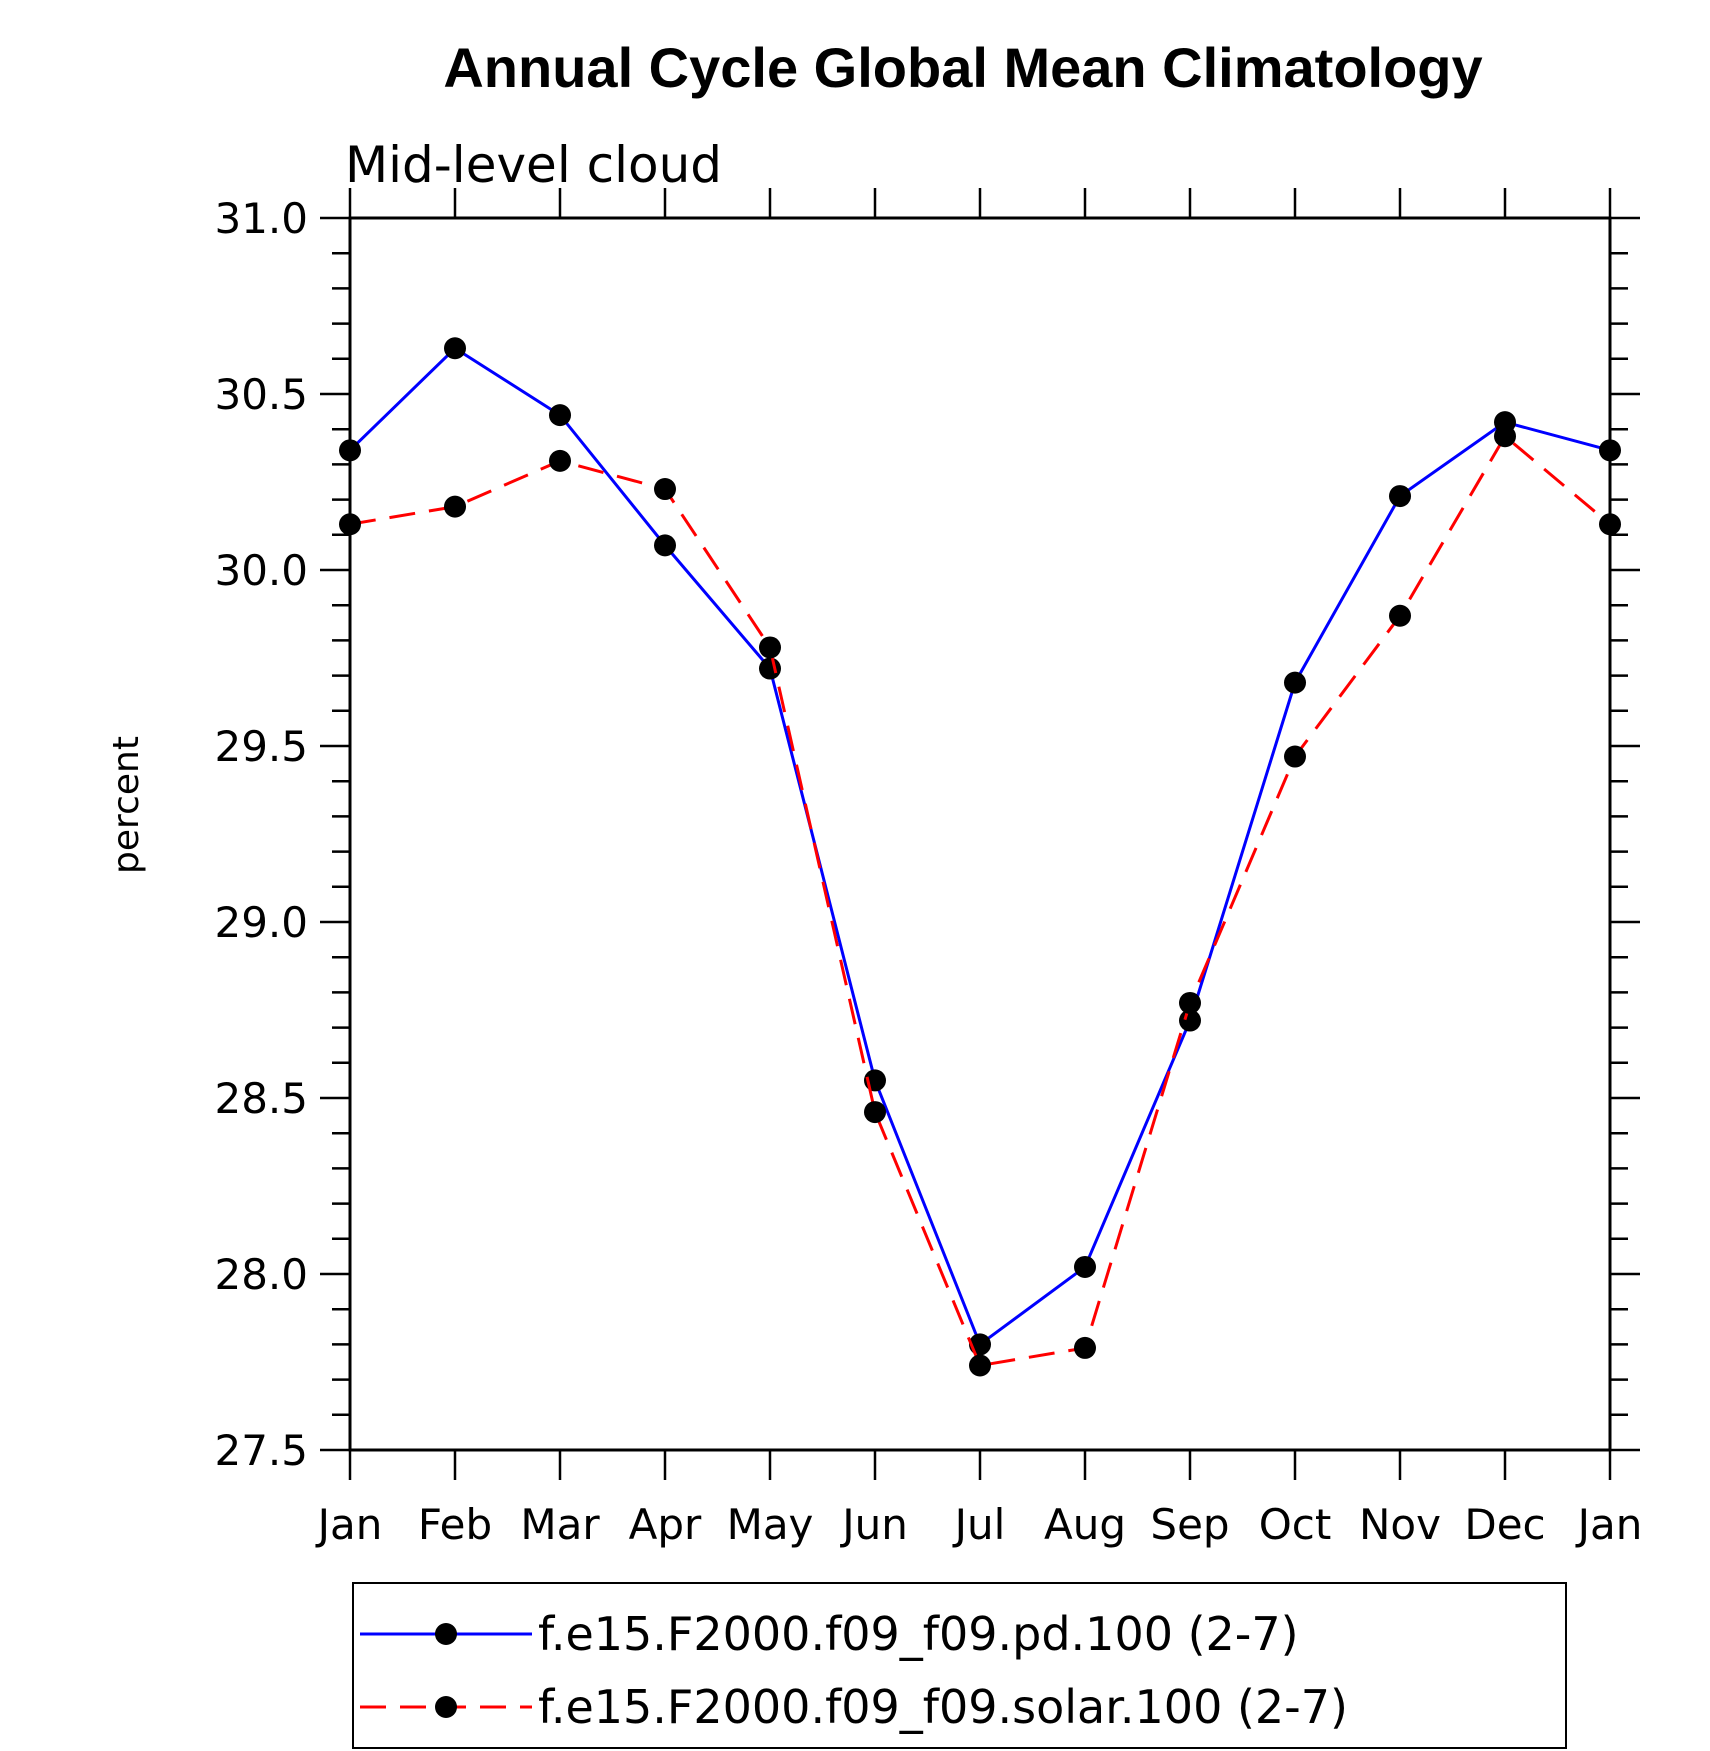 The width and height of the screenshot is (1710, 1751). I want to click on x-tick-label: Nov, so click(1400, 1524).